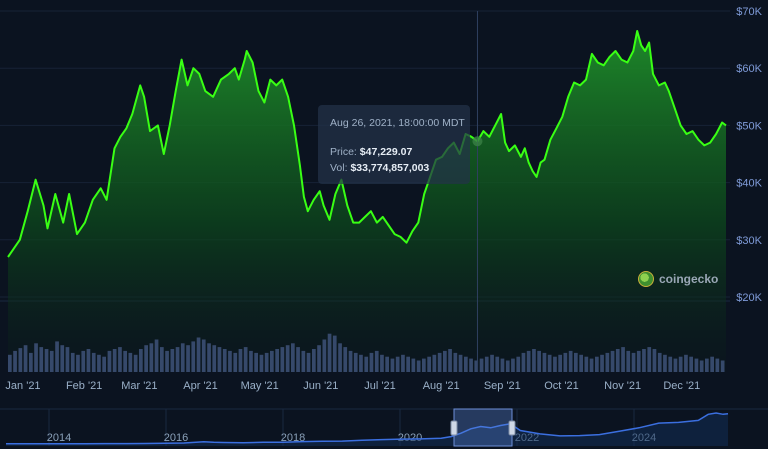  What do you see at coordinates (561, 386) in the screenshot?
I see `x-tick-label: Oct '21` at bounding box center [561, 386].